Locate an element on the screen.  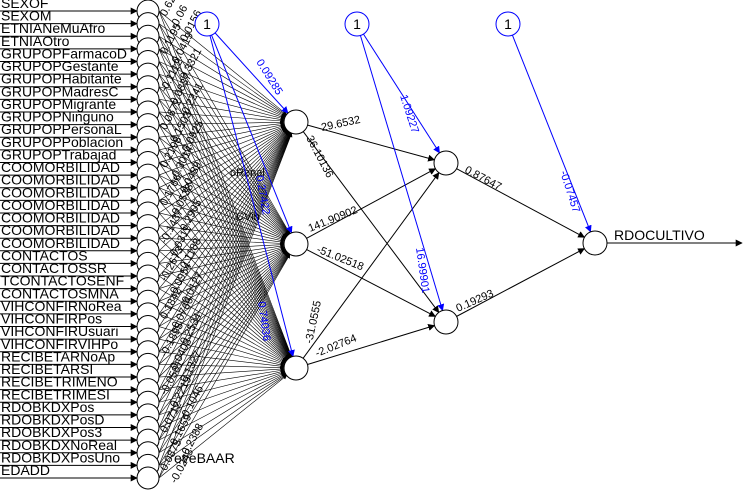
input-label: ETNIANeMuAfro is located at coordinates (53, 28).